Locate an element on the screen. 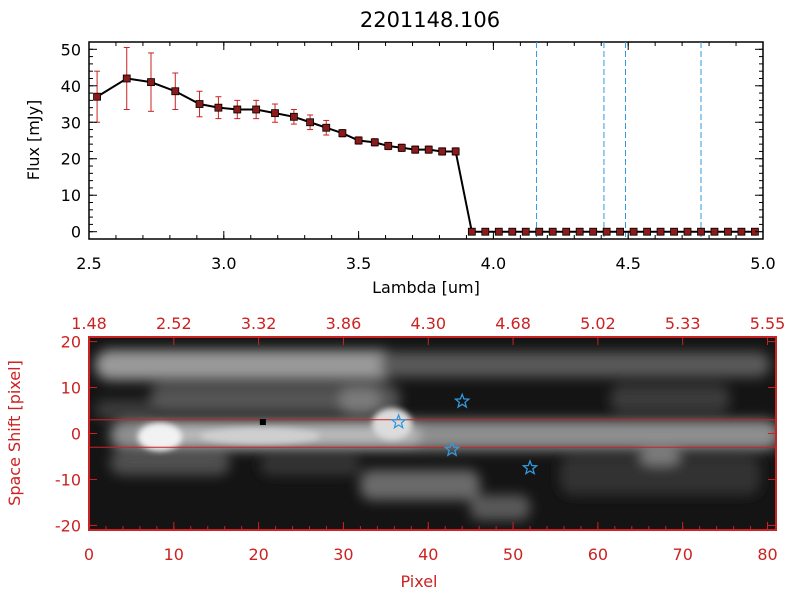 The height and width of the screenshot is (600, 800). bottom-y-axis-label: Space Shift [pixel] is located at coordinates (14, 433).